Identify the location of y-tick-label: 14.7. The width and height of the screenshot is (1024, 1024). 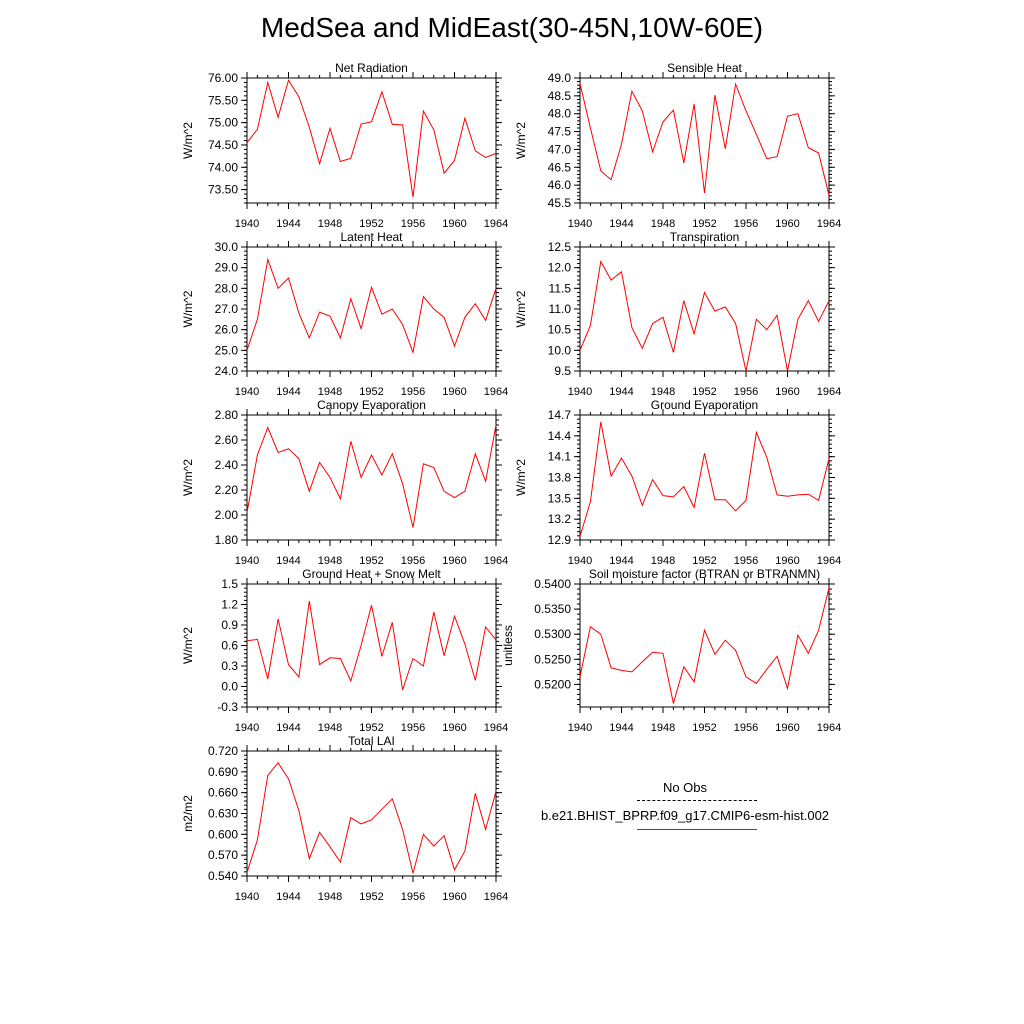
(560, 415).